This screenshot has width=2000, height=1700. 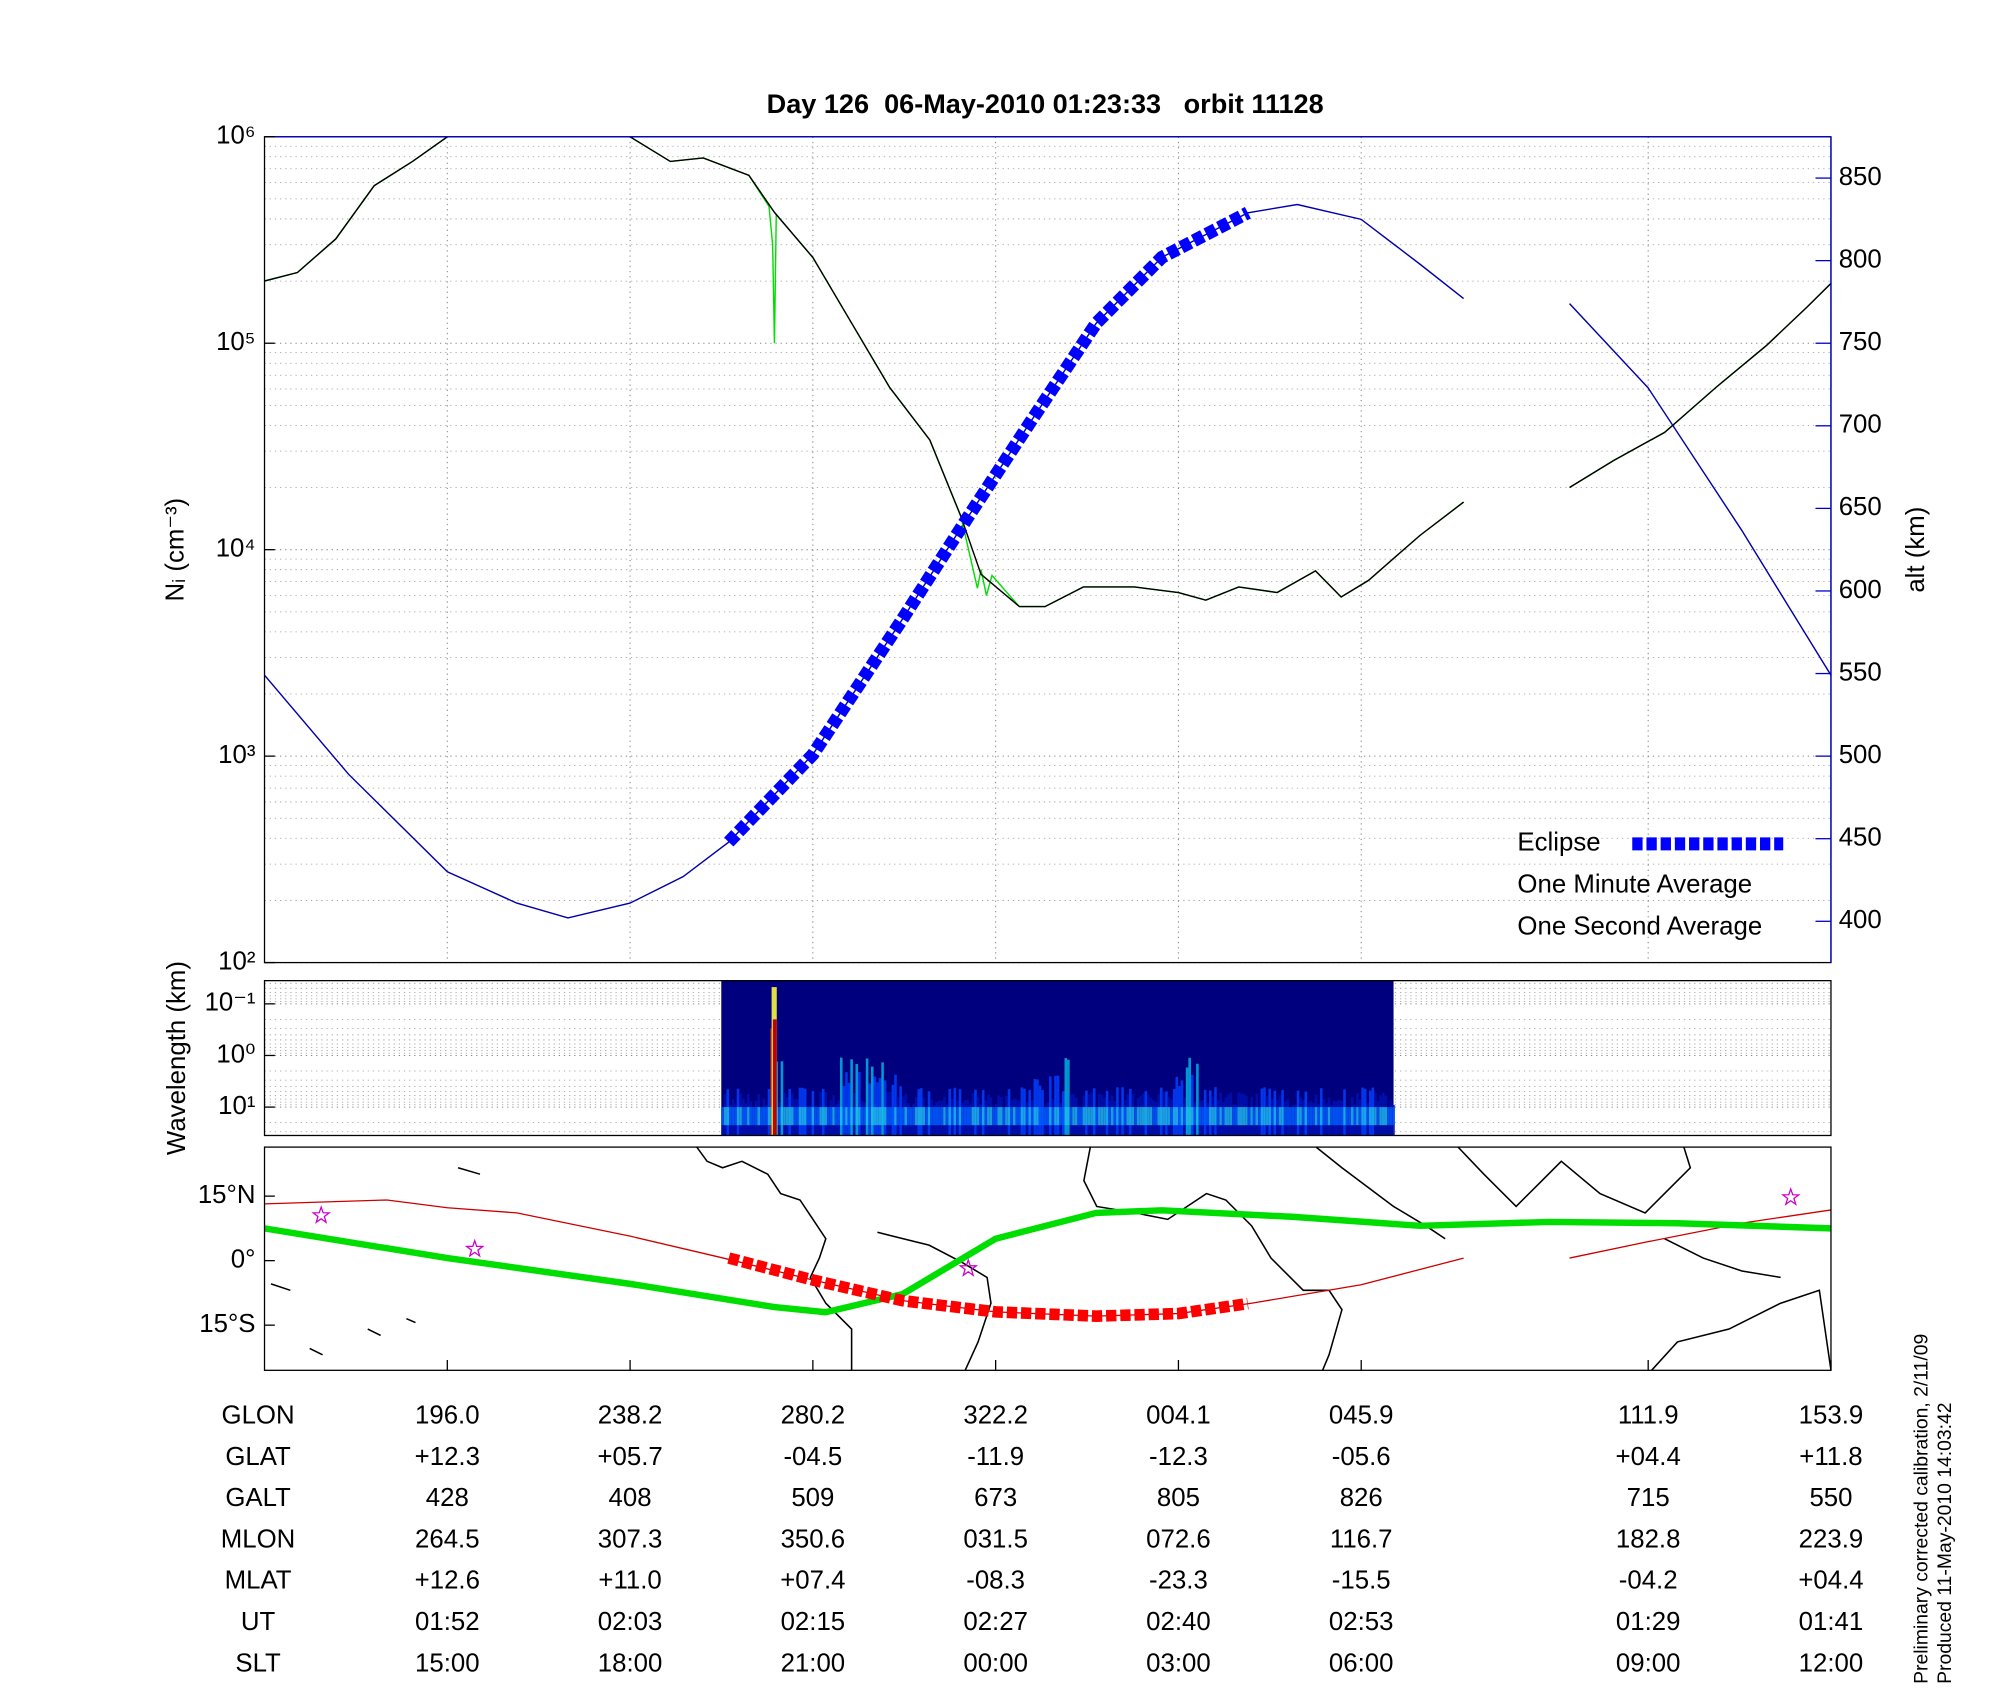 What do you see at coordinates (1045, 103) in the screenshot?
I see `chart-title: Day 126 06-May-2010 01:23:33 orbit 11128` at bounding box center [1045, 103].